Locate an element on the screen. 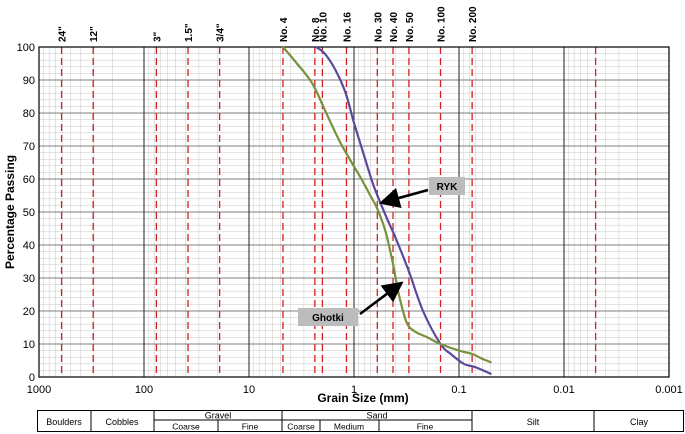  sieve-label: 24" is located at coordinates (63, 34).